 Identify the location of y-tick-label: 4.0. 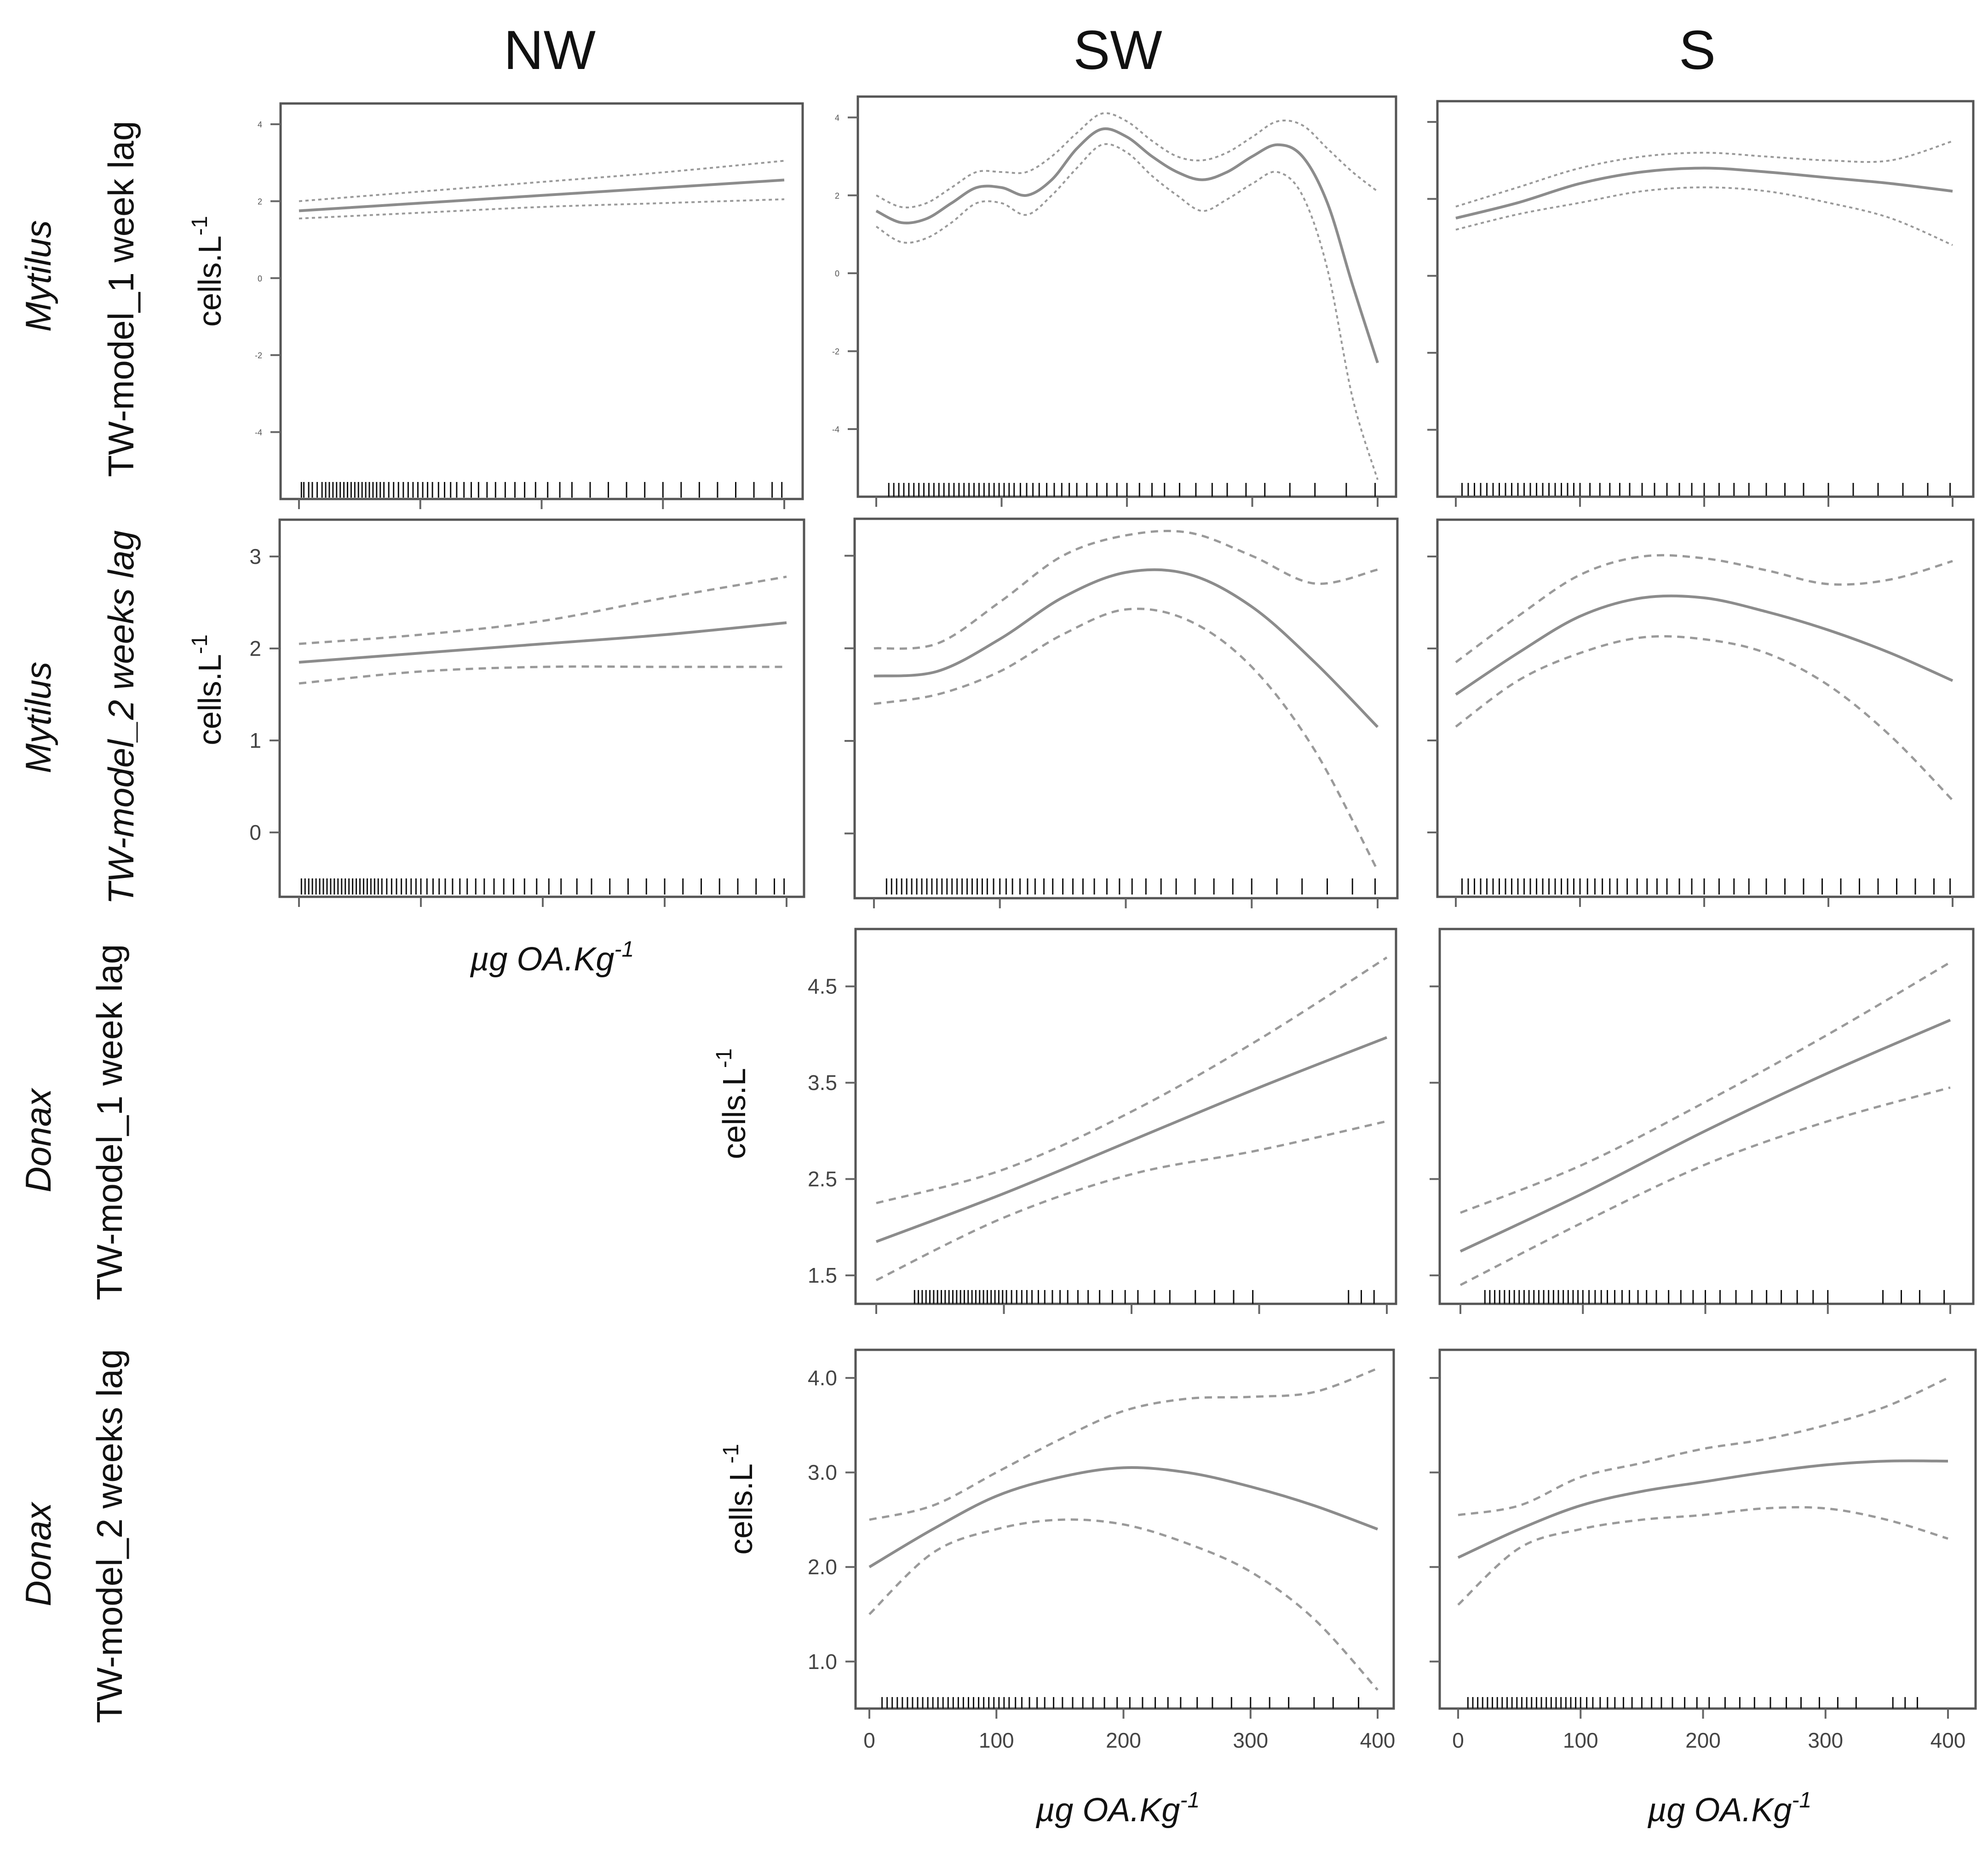
(822, 1378).